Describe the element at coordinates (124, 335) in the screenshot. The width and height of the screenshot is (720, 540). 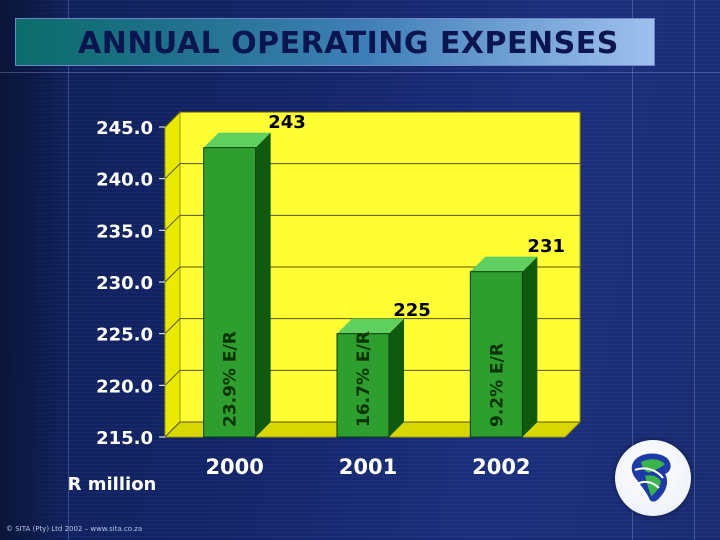
I see `y-tick-label: 225.0` at that location.